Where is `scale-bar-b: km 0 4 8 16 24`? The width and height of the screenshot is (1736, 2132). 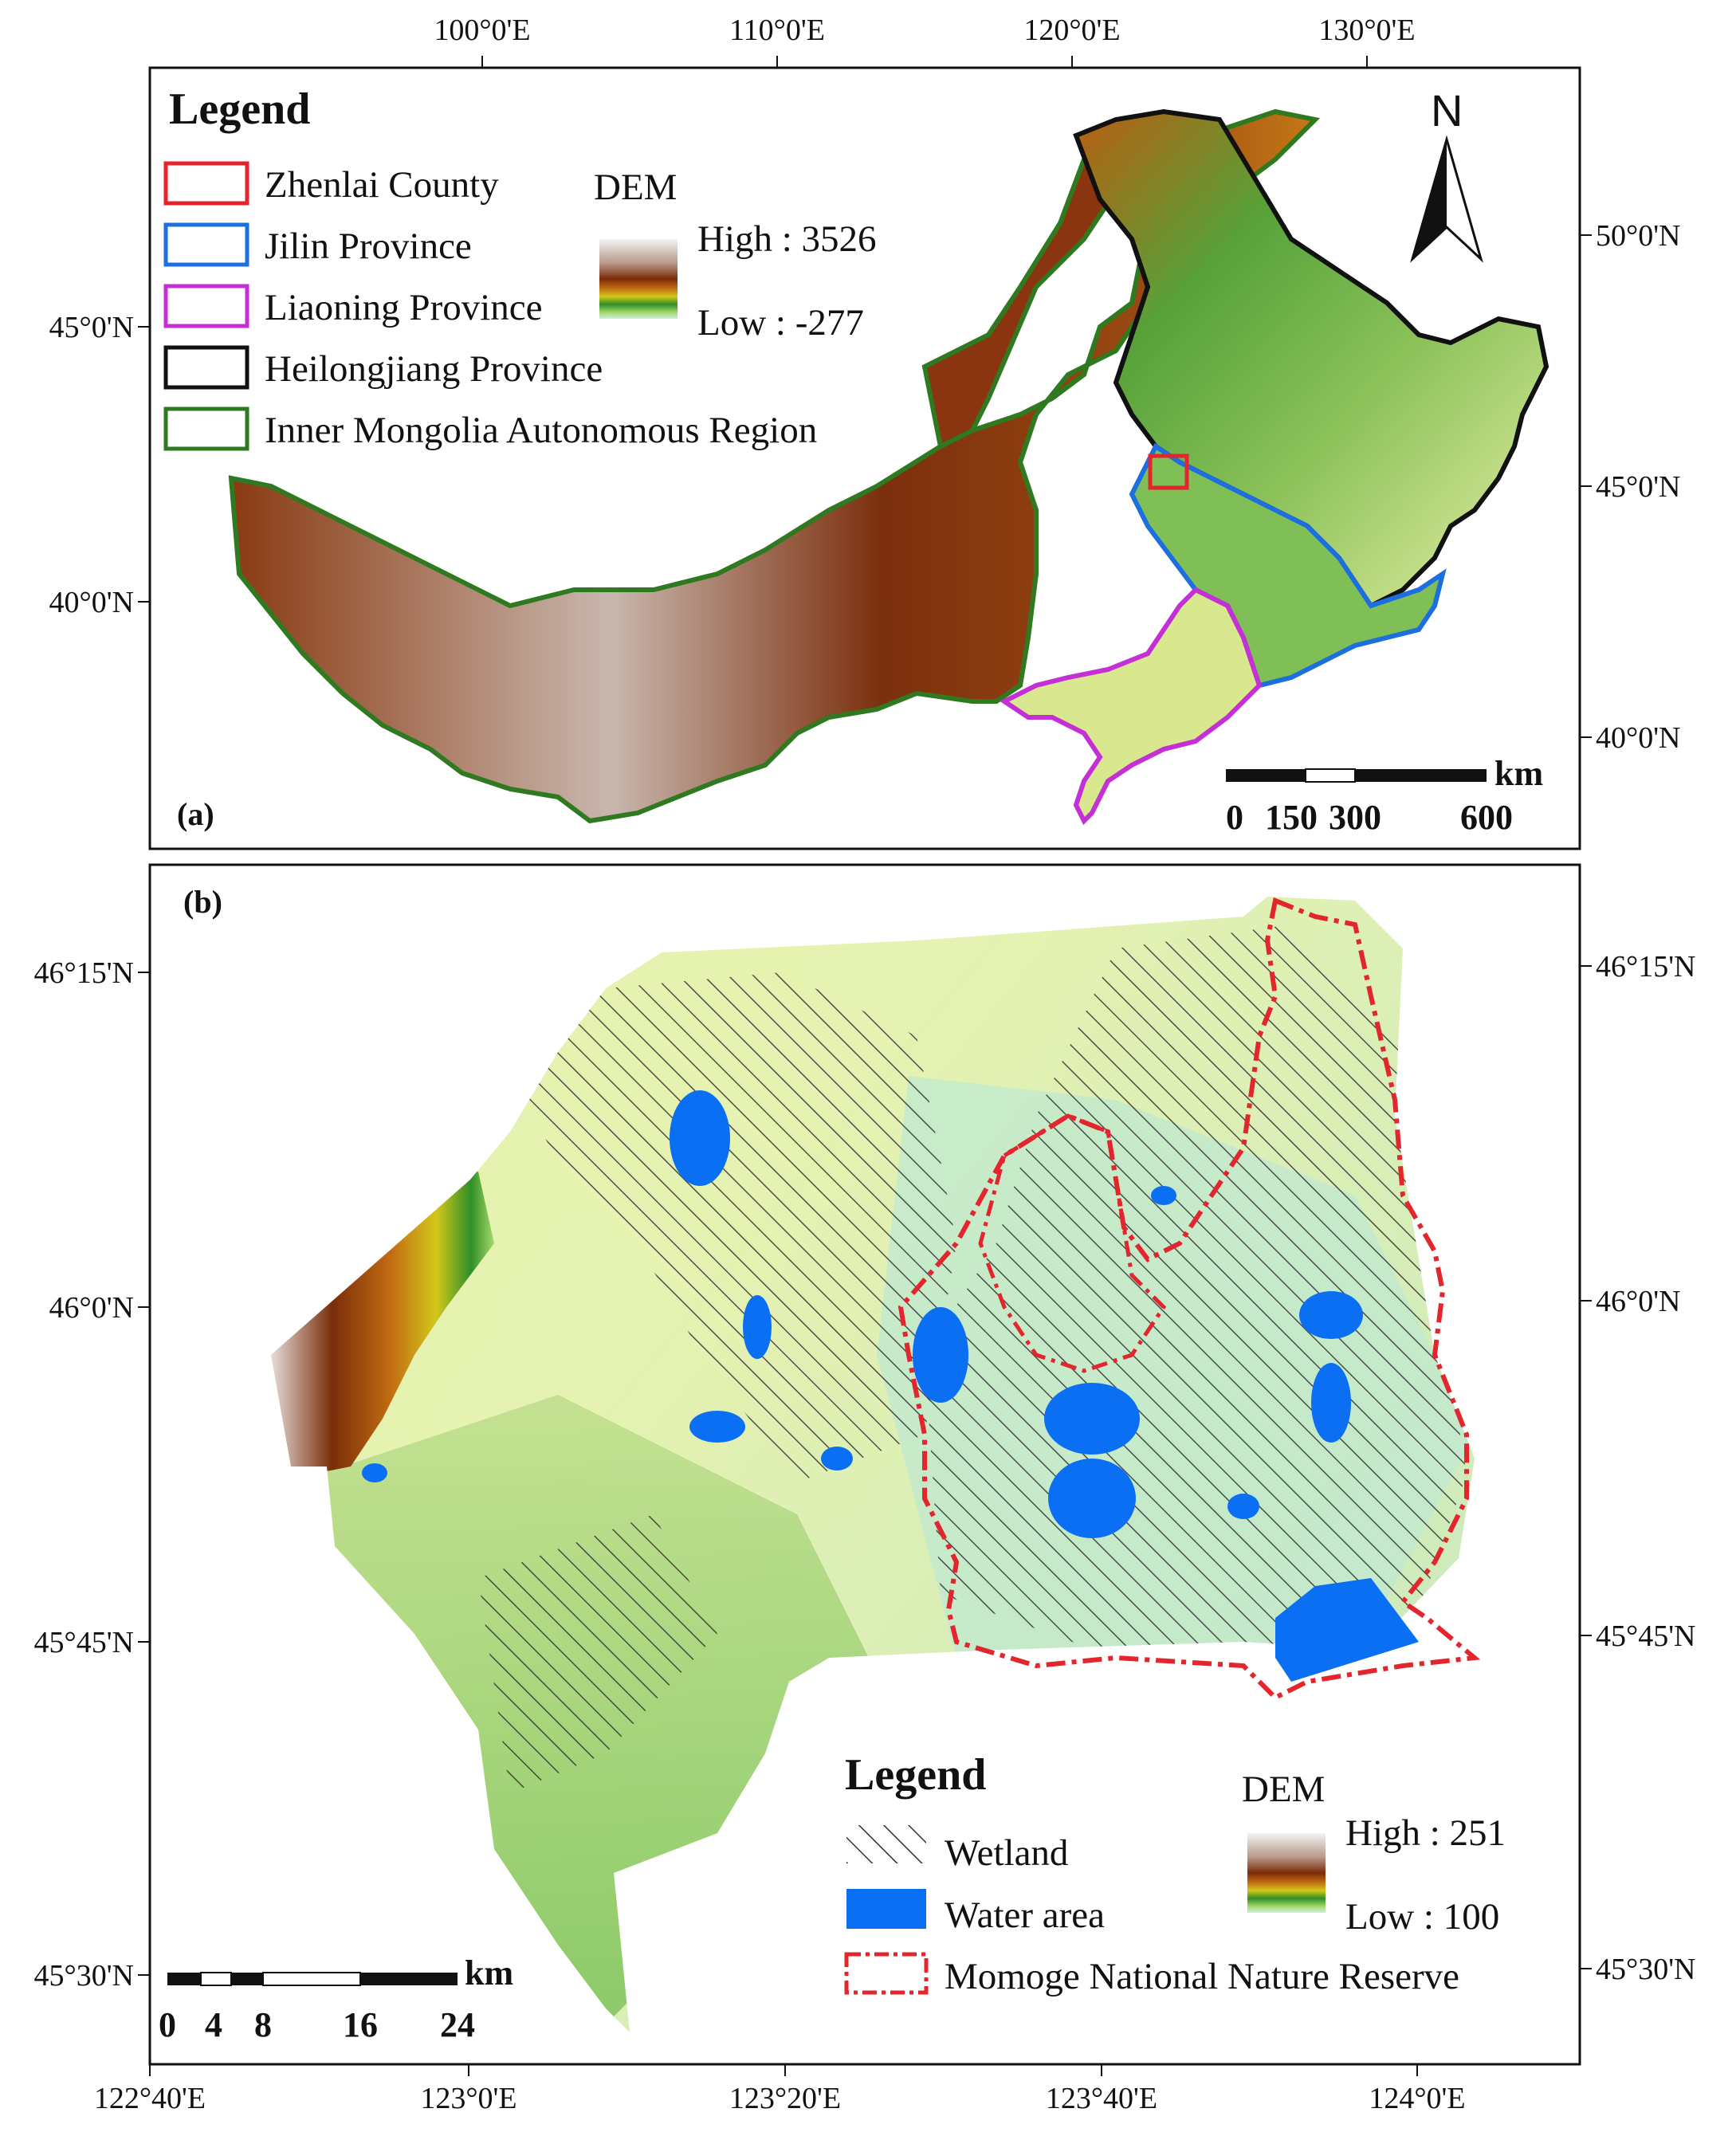
scale-bar-b: km 0 4 8 16 24 is located at coordinates (336, 1998).